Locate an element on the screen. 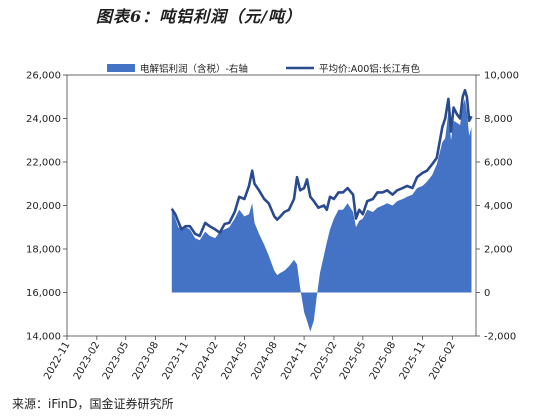 The image size is (533, 417). y-left-tick-label: 18,000 is located at coordinates (43, 250).